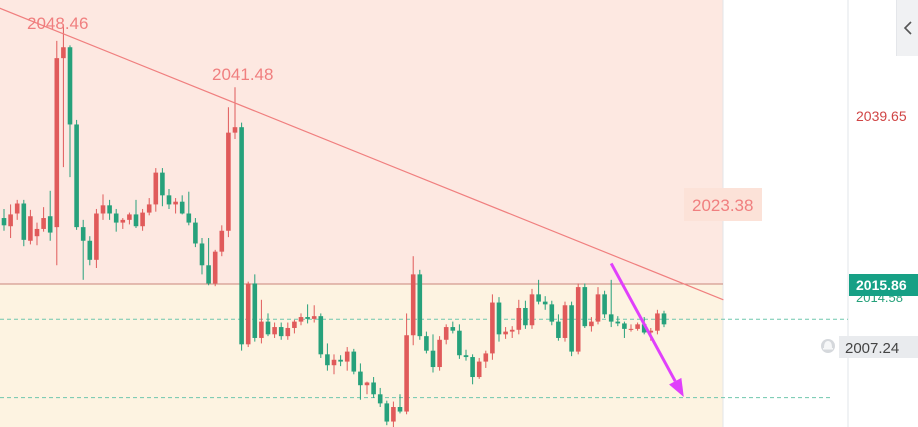  Describe the element at coordinates (57, 23) in the screenshot. I see `high-label-1: 2048.46` at that location.